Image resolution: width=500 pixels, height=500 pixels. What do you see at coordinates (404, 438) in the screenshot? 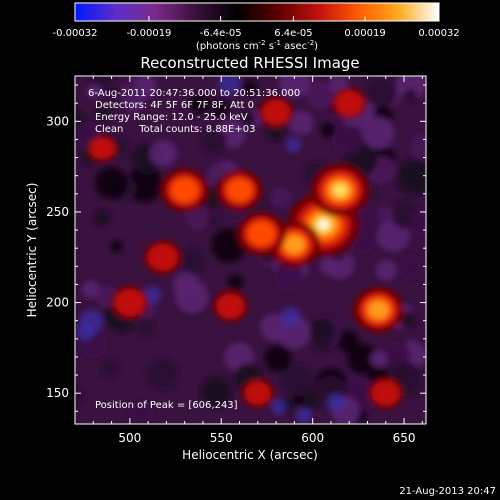
I see `x-tick-label: 650` at bounding box center [404, 438].